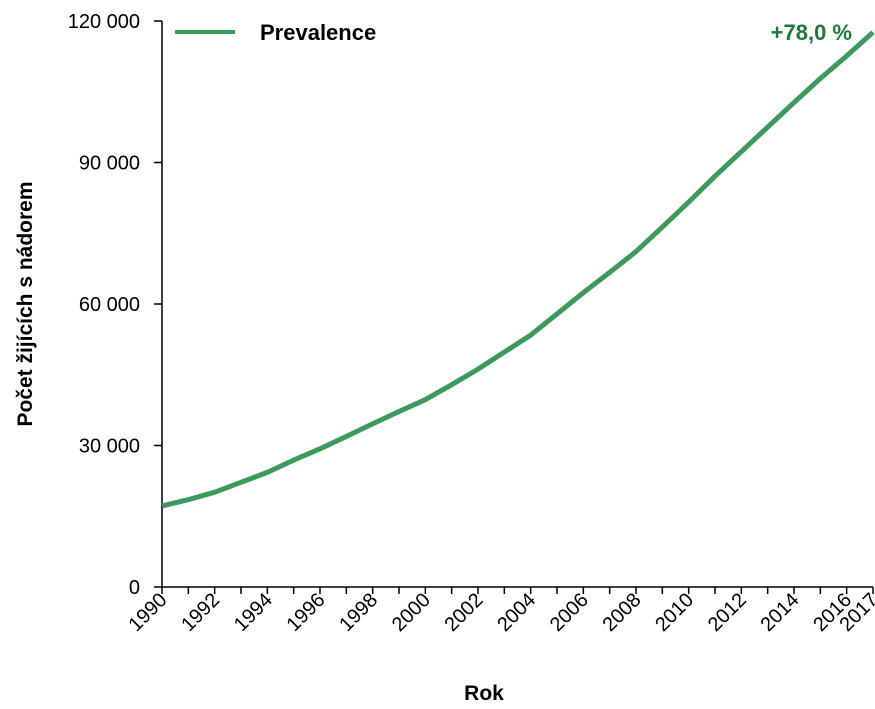 The height and width of the screenshot is (709, 875). I want to click on legend: Prevalence, so click(275, 32).